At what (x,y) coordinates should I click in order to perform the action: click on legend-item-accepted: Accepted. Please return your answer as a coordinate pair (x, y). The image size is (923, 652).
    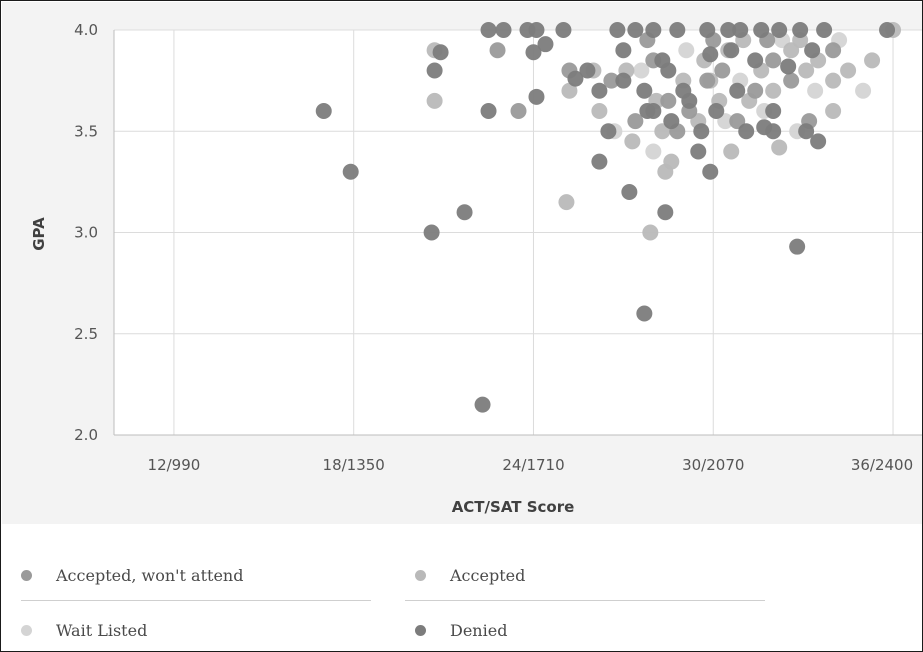
    Looking at the image, I should click on (470, 575).